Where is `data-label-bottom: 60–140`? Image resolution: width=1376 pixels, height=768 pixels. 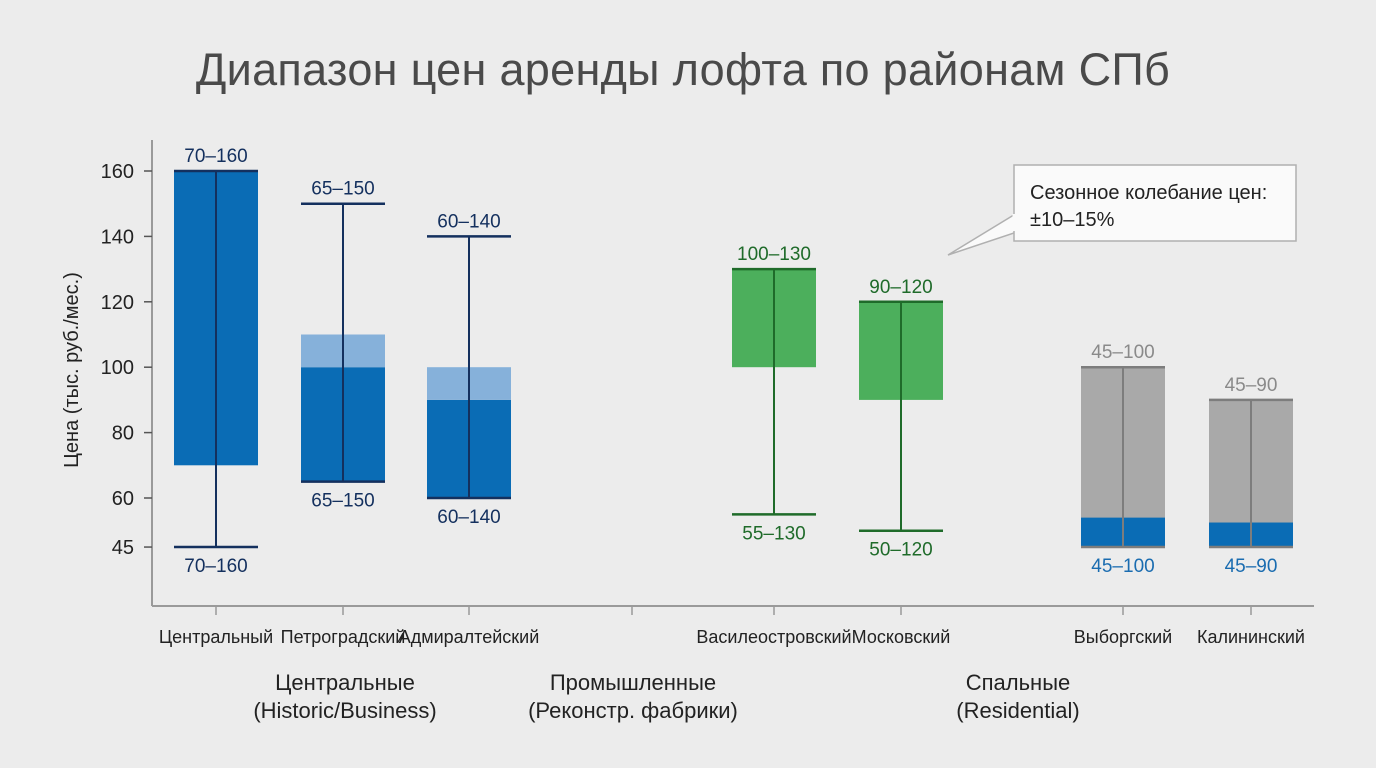
data-label-bottom: 60–140 is located at coordinates (468, 517).